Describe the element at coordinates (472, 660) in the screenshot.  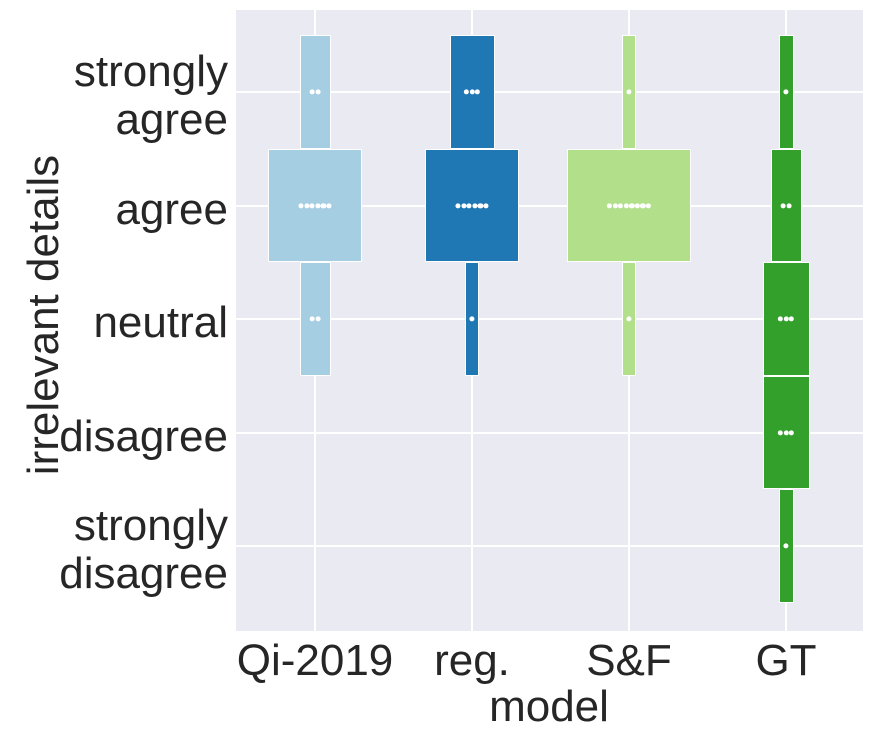
I see `x-tick-label: reg.` at that location.